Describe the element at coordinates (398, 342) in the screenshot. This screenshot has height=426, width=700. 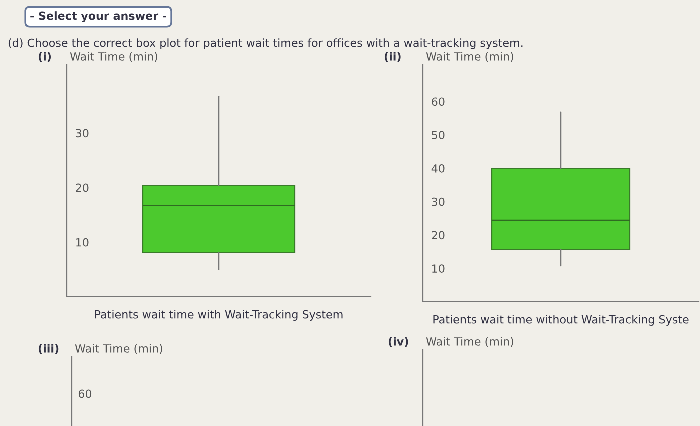
I see `text: (iv)` at that location.